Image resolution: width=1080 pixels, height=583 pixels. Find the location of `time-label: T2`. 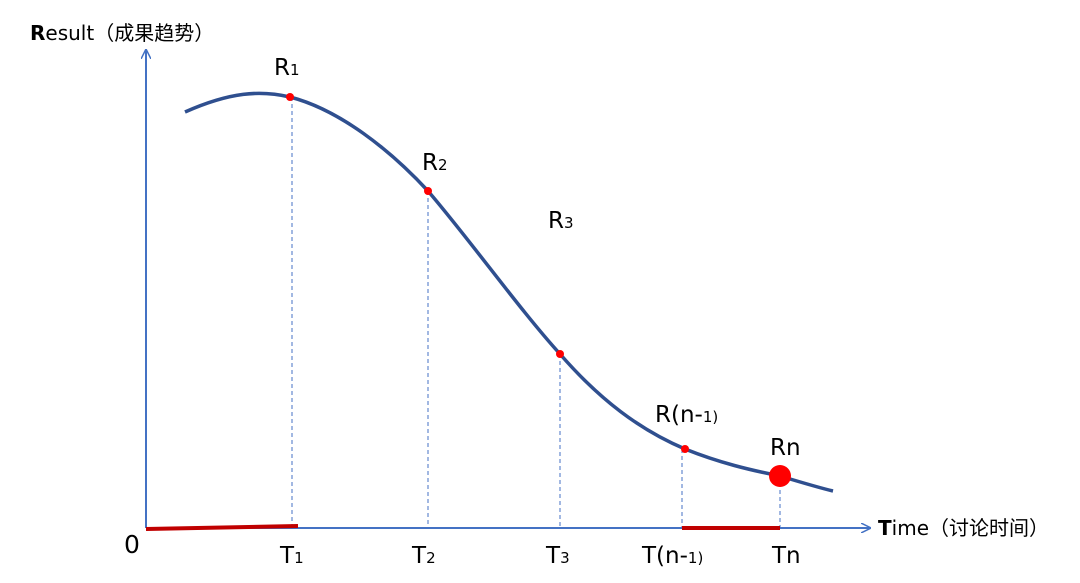

time-label: T2 is located at coordinates (423, 556).